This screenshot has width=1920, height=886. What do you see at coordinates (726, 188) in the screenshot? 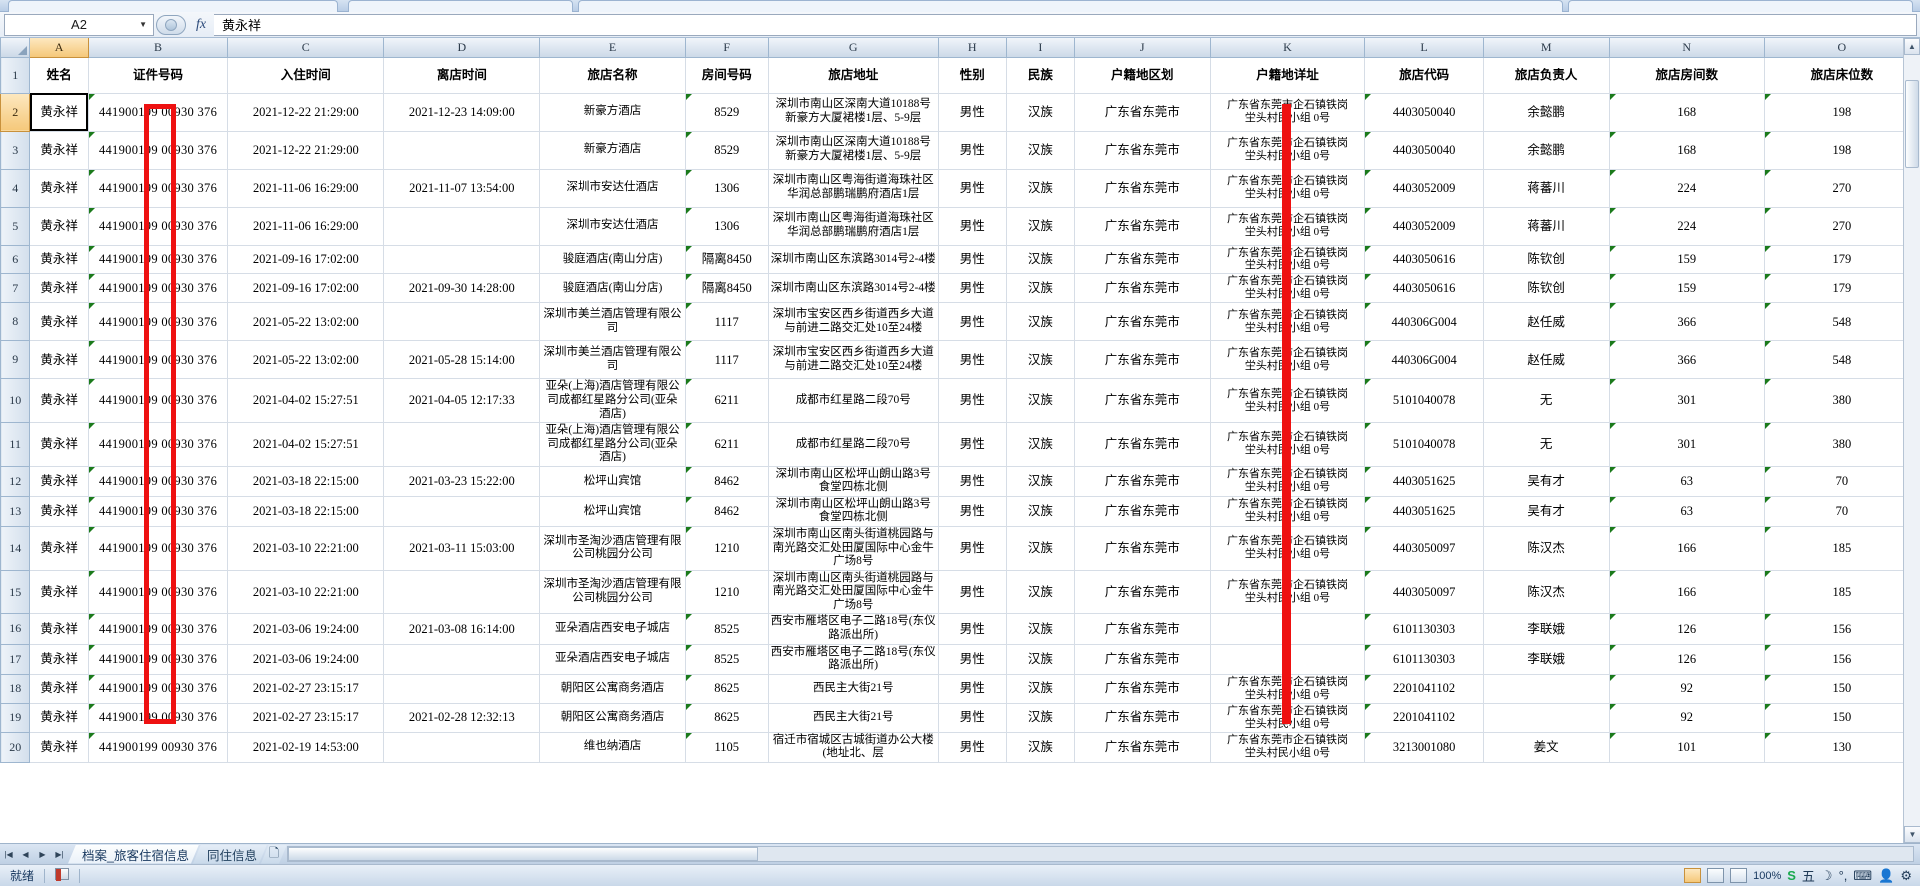
I see `cell-F4: 1306` at bounding box center [726, 188].